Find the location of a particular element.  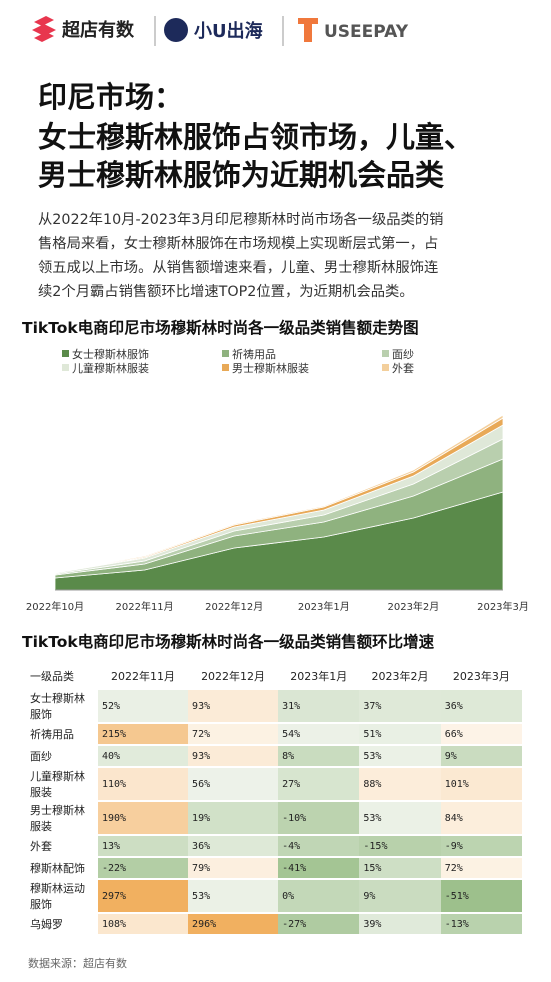

brand: 超店有数 is located at coordinates (98, 30).